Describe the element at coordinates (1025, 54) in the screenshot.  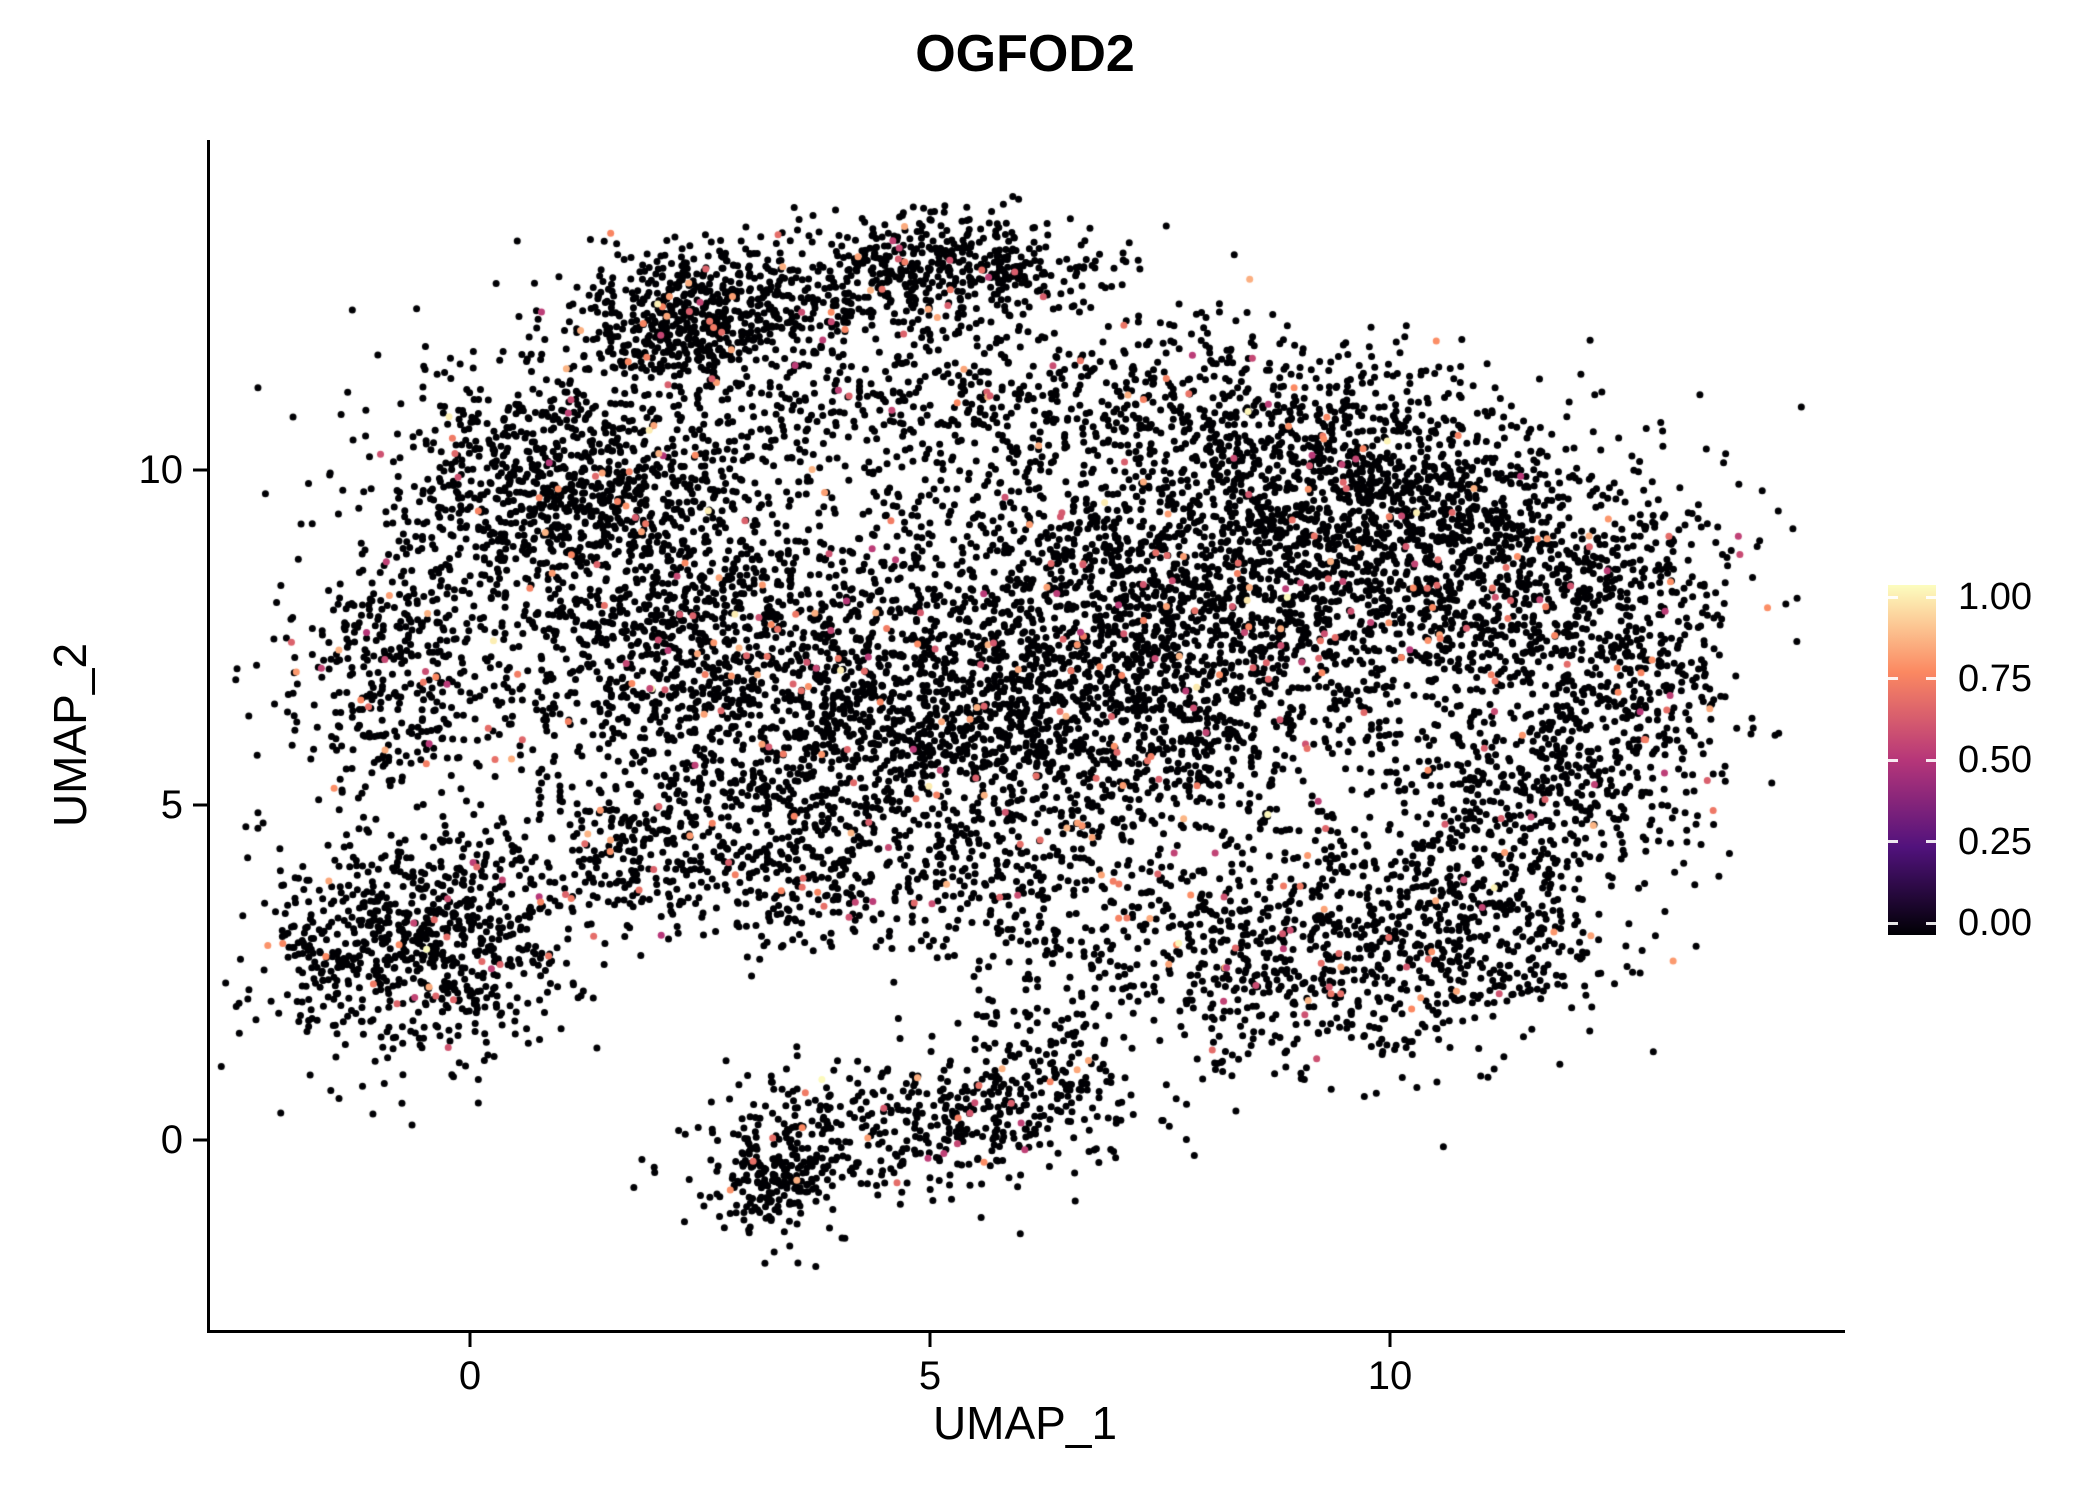
I see `plot-title: OGFOD2` at that location.